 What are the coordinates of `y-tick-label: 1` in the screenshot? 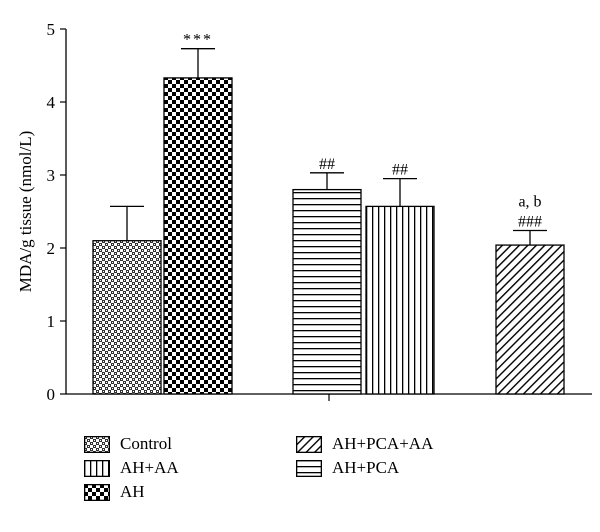 It's located at (51, 321).